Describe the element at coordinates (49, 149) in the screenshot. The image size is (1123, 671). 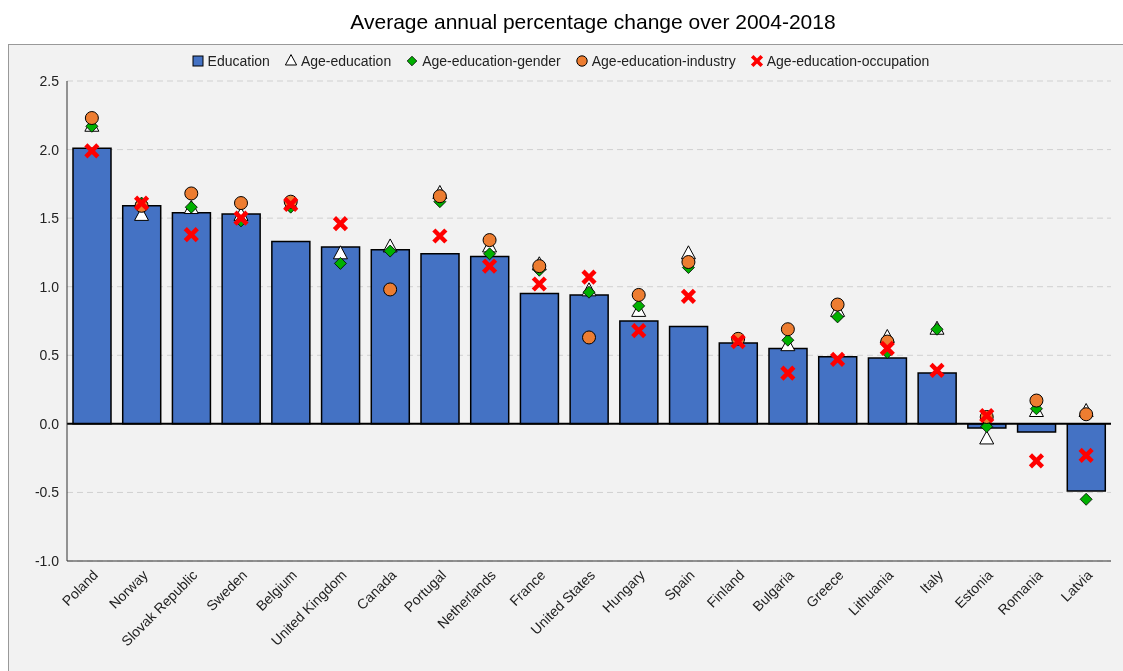
I see `y-tick-label: 2.0` at that location.